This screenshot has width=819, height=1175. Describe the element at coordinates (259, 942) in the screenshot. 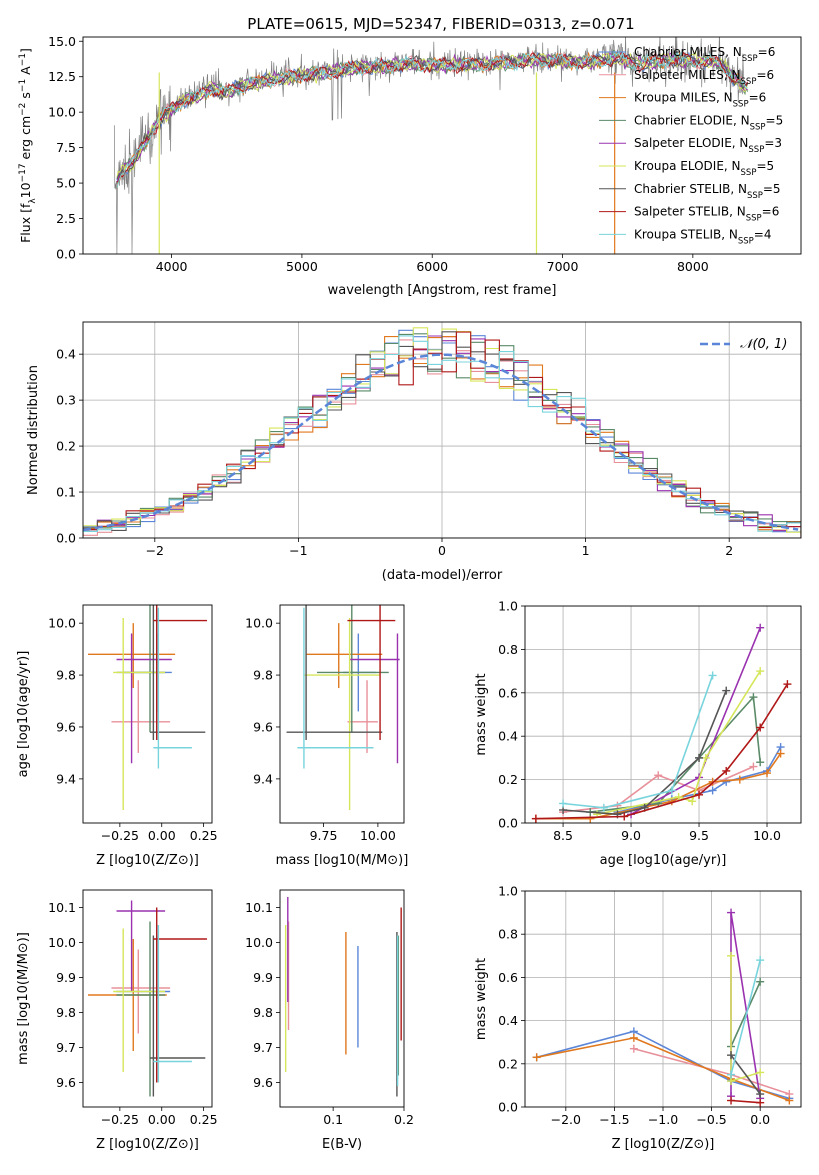

I see `y-tick-label: 10.0` at that location.